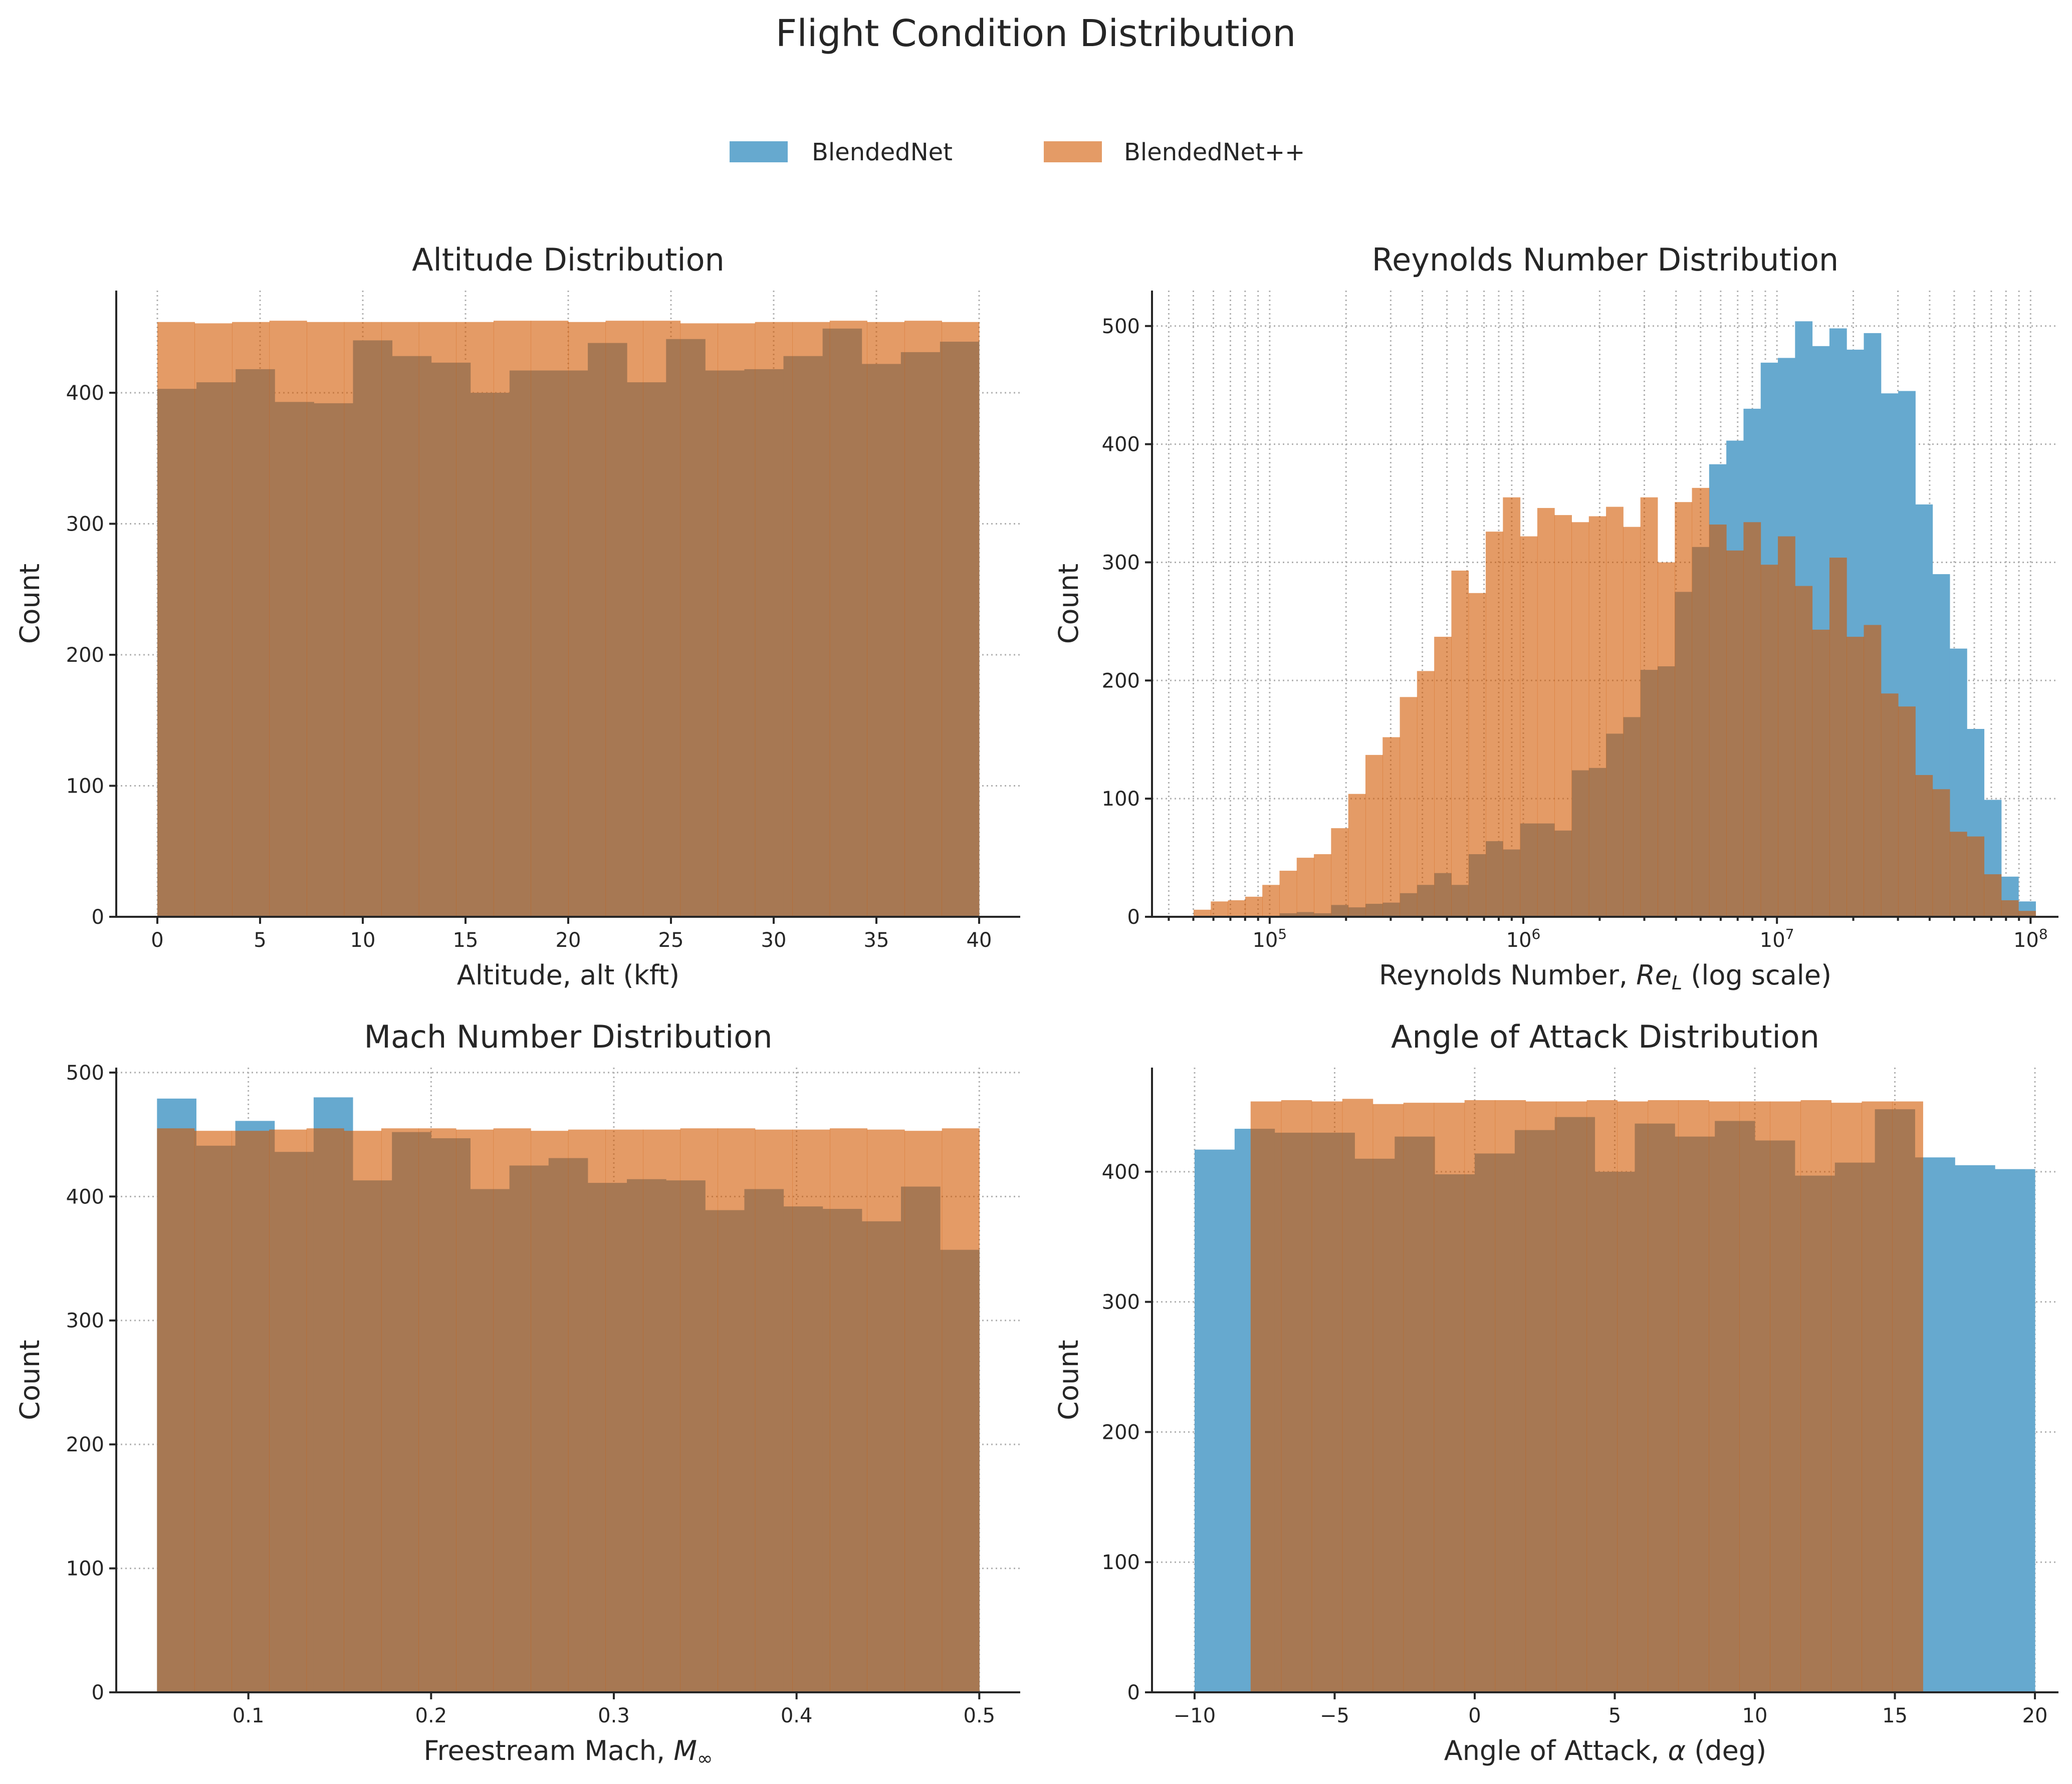  I want to click on y-tick-label: 200, so click(1121, 1432).